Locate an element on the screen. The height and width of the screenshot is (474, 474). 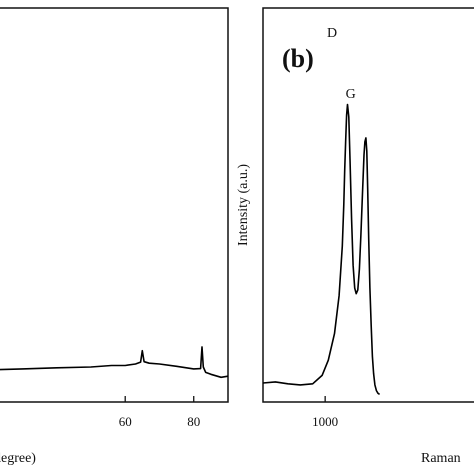
peak-label-d: D is located at coordinates (332, 33).